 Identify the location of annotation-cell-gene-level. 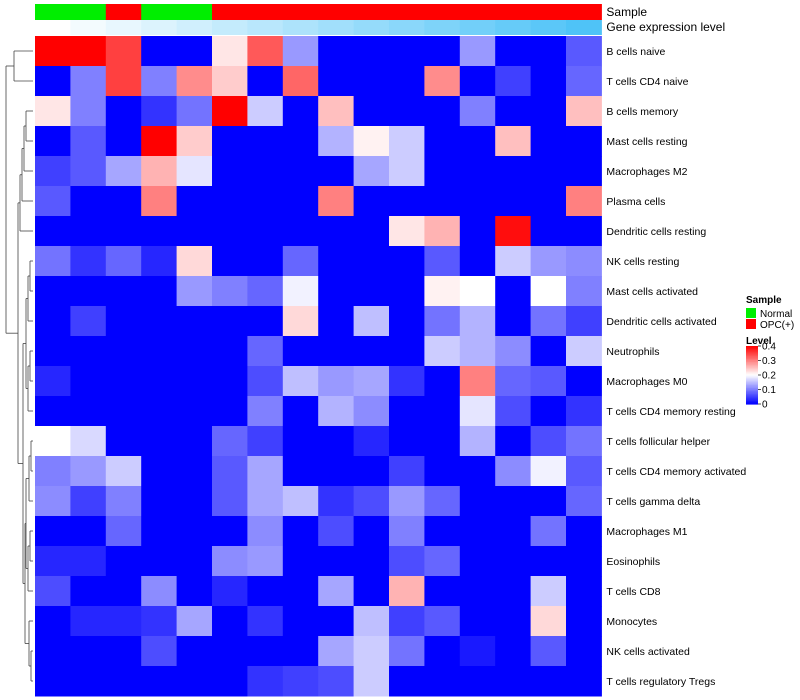
(300, 27).